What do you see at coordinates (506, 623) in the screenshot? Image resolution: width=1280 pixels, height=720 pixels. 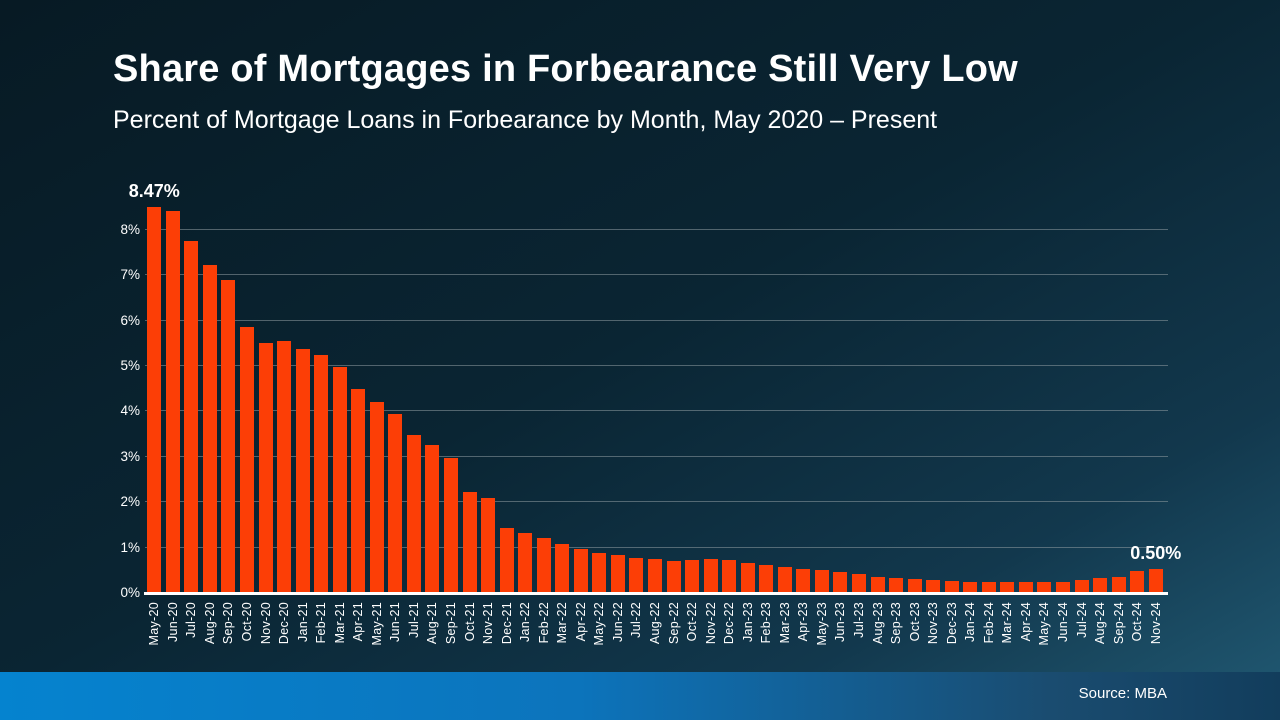 I see `x-axis-label: Dec-21` at bounding box center [506, 623].